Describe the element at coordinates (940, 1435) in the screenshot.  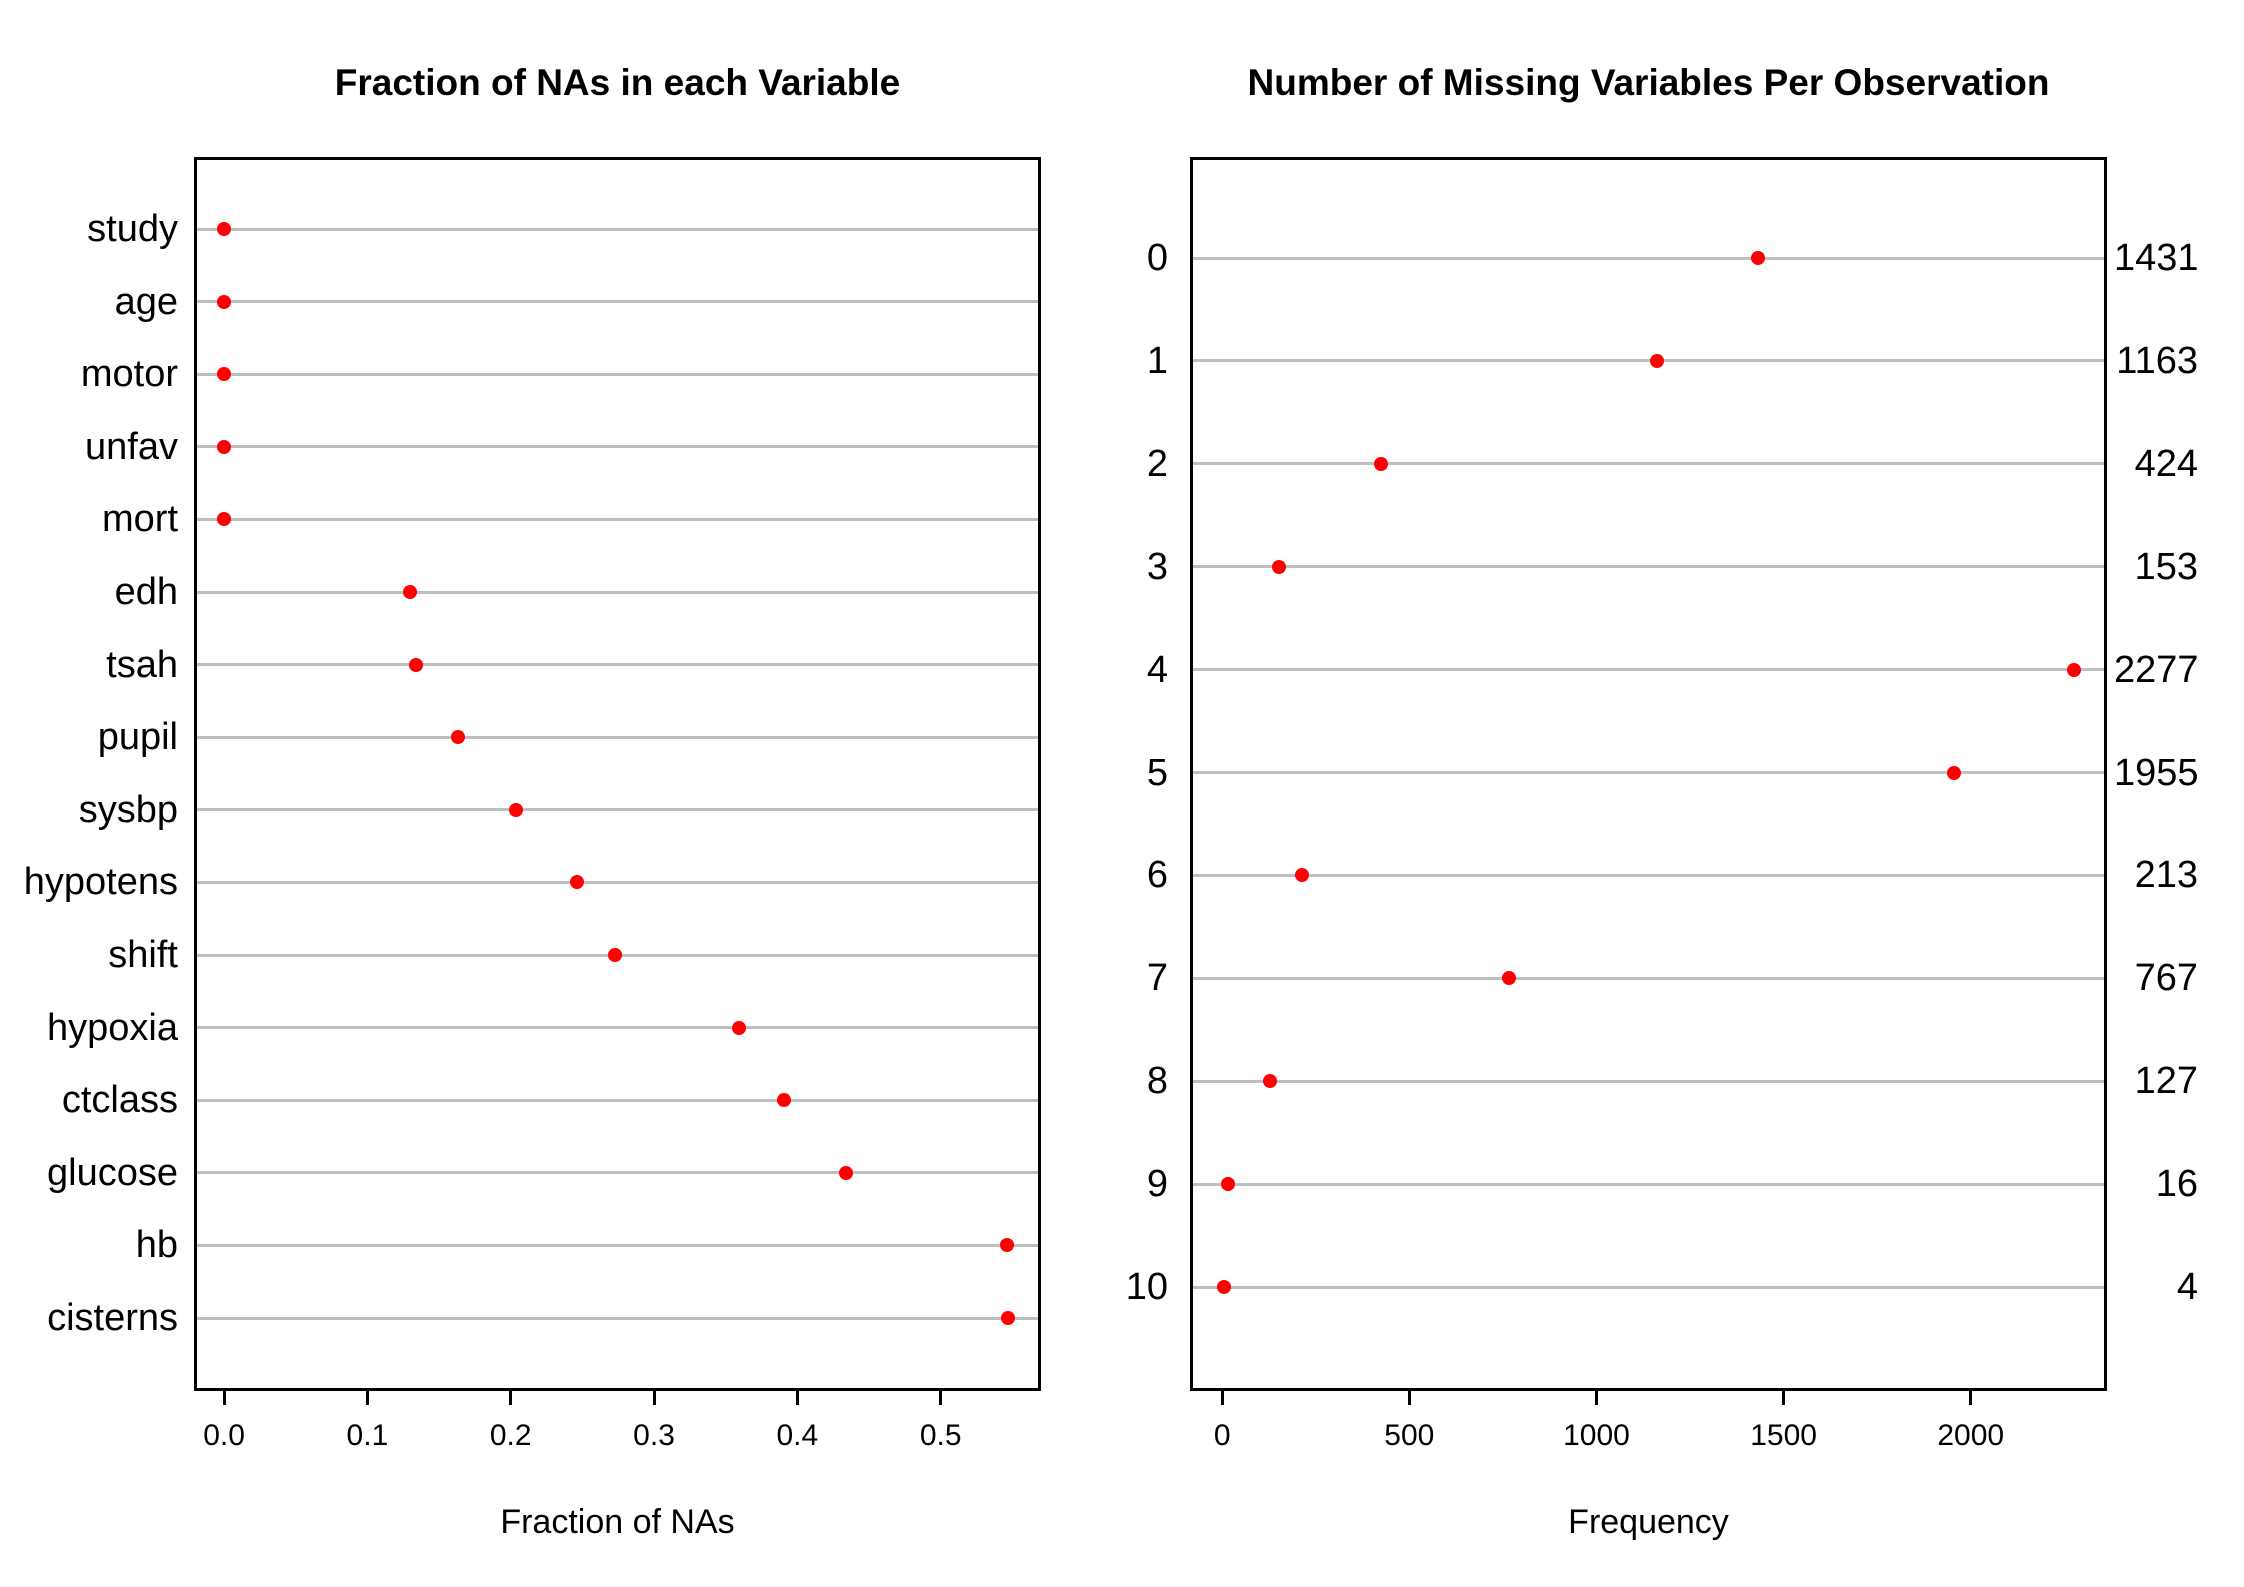
I see `x-axis-tick-label: 0.5` at that location.